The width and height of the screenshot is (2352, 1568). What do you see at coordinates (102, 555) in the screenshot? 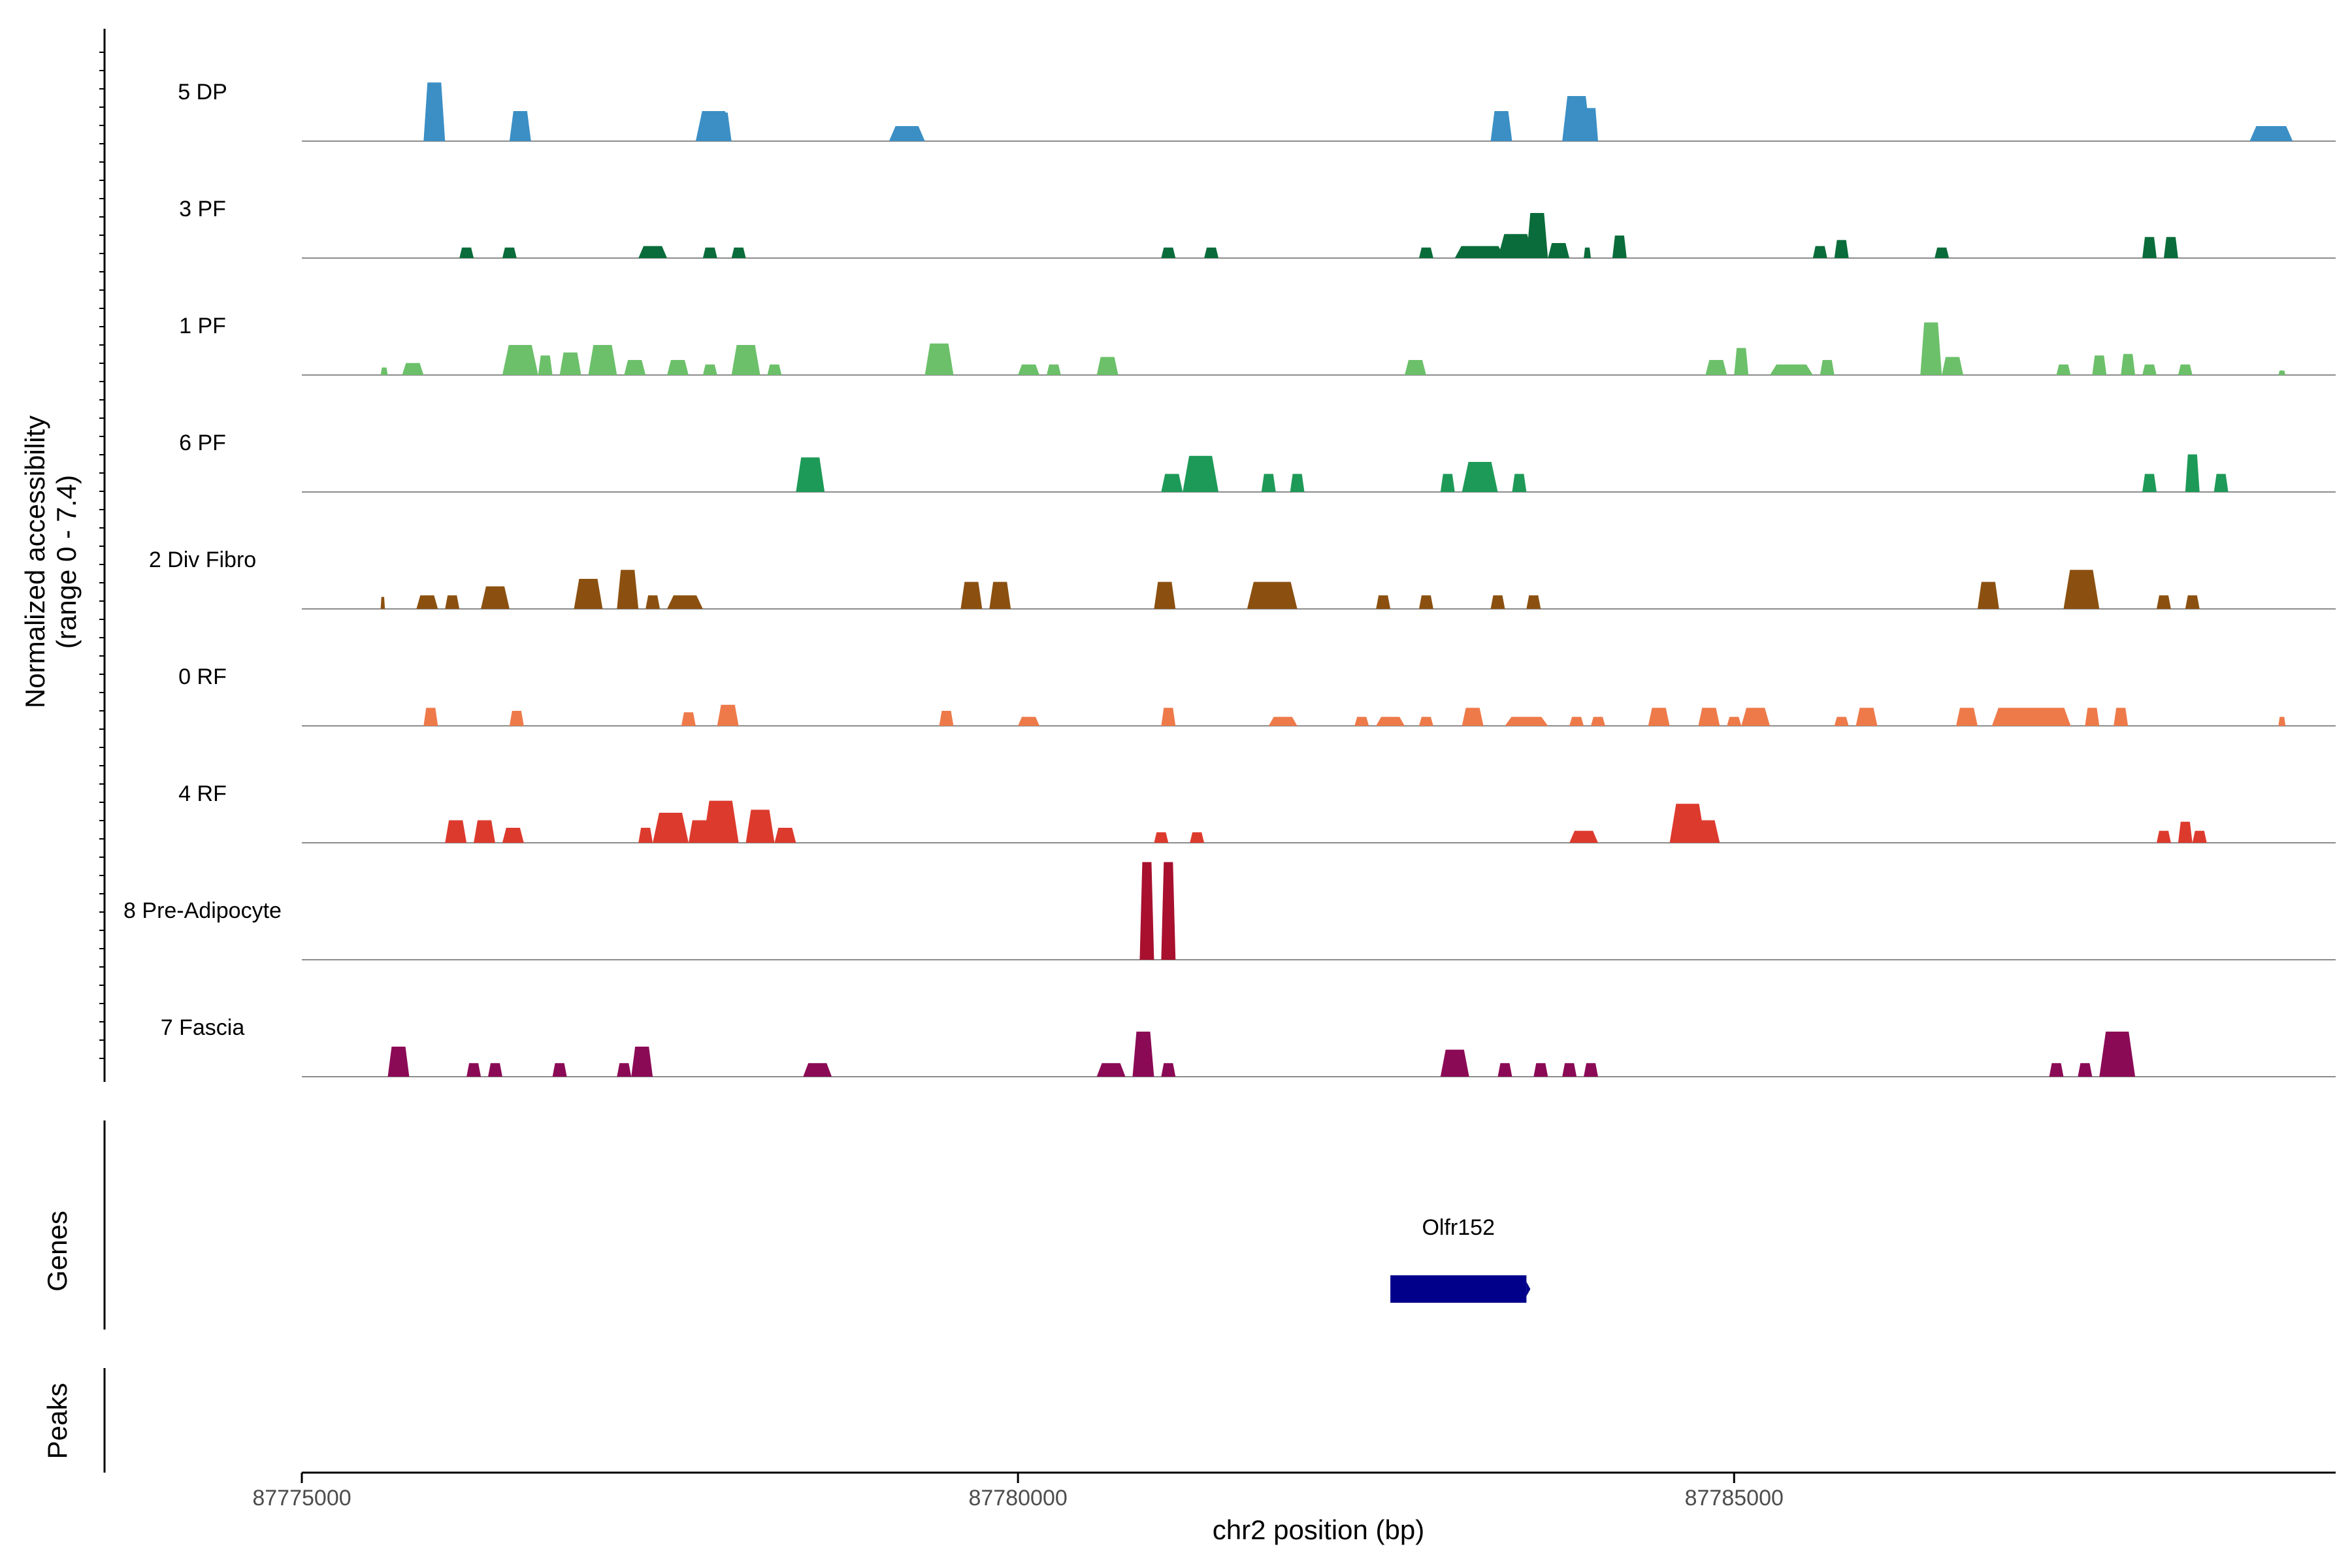
I see `coverage-y-ticks` at bounding box center [102, 555].